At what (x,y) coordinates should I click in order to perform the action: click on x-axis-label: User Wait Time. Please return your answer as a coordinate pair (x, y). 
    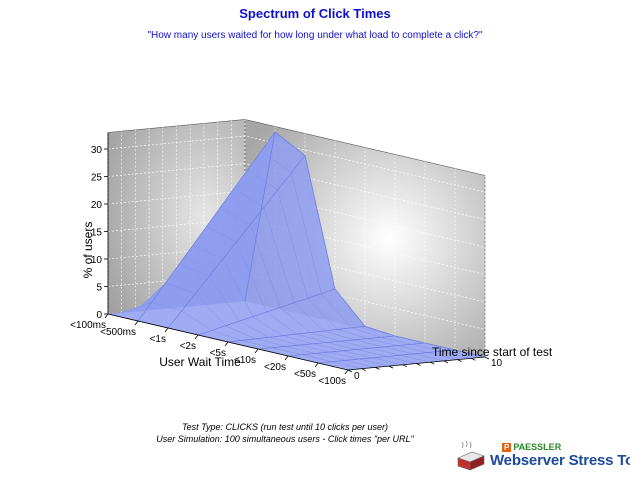
    Looking at the image, I should click on (200, 362).